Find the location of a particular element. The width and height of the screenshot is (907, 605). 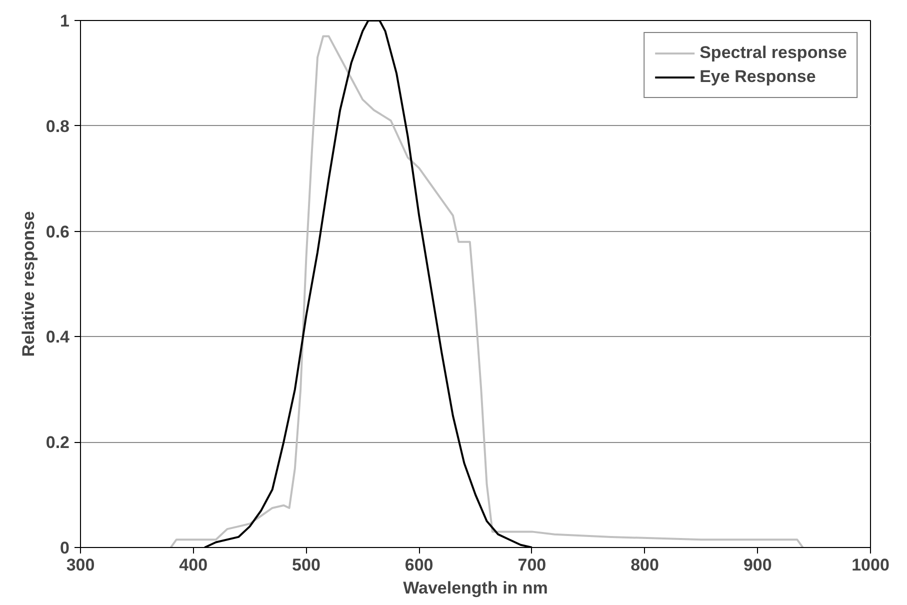

y-tick-label: 0.4 is located at coordinates (58, 337).